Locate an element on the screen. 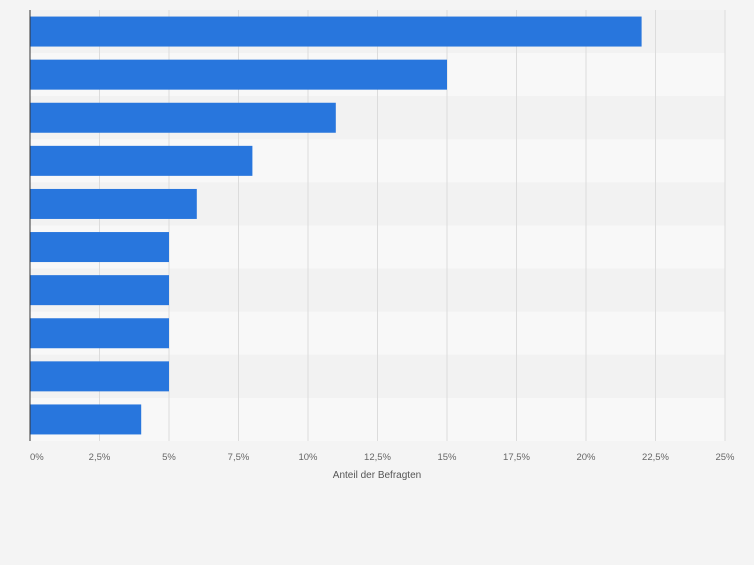 The height and width of the screenshot is (565, 754). x-tick-label: 12,5% is located at coordinates (377, 457).